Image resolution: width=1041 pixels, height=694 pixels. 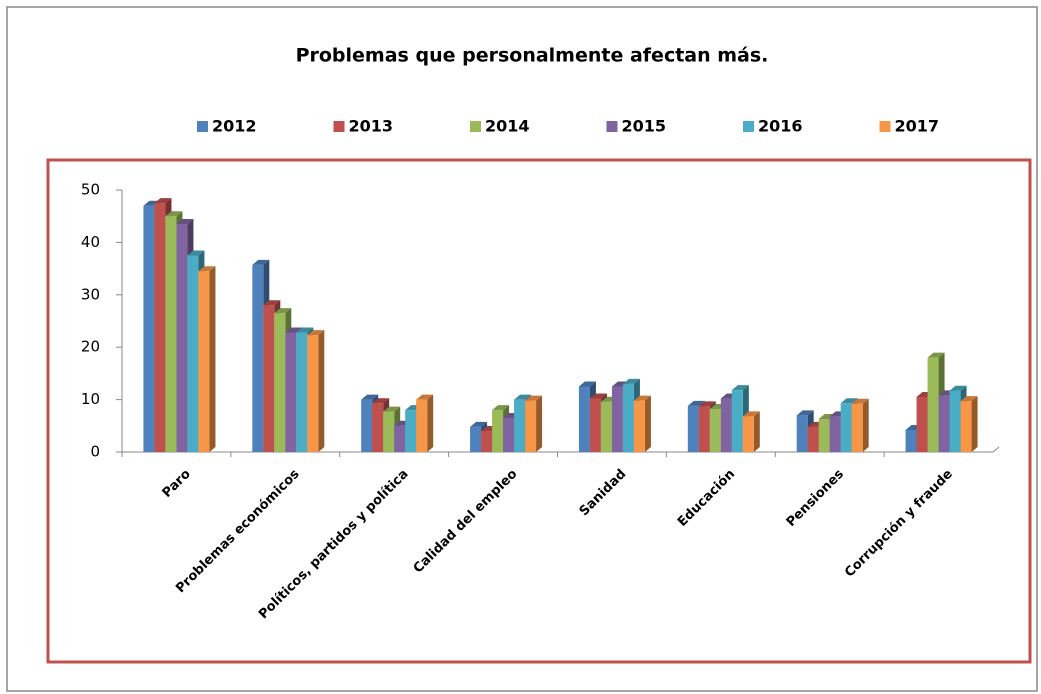 I want to click on y-tick-label: 20, so click(x=90, y=347).